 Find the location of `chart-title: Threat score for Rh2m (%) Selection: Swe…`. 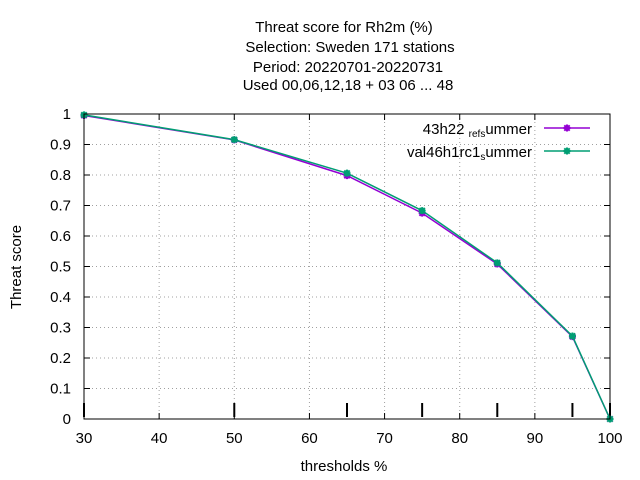

chart-title: Threat score for Rh2m (%) Selection: Swe… is located at coordinates (349, 56).